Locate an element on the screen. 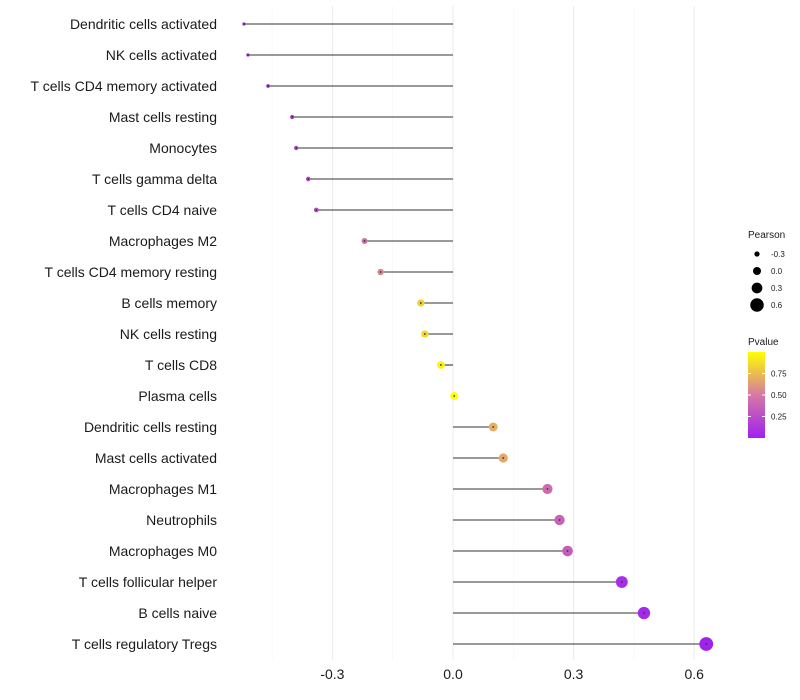 The width and height of the screenshot is (800, 700). x-axis-ticks: -0.3 0.0 0.3 0.6 is located at coordinates (512, 674).